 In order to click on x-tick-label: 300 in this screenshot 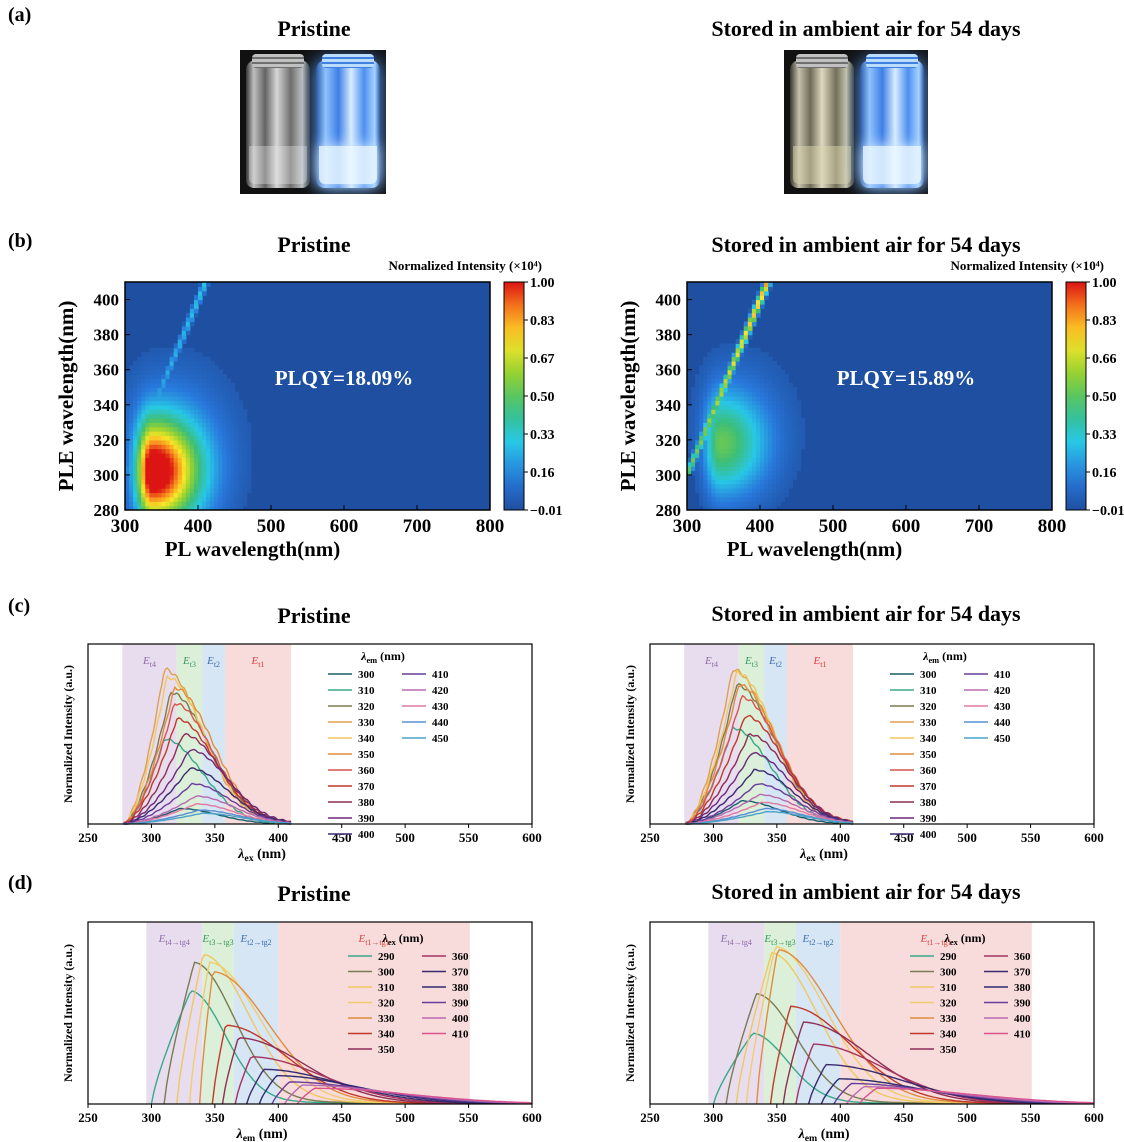, I will do `click(714, 837)`.